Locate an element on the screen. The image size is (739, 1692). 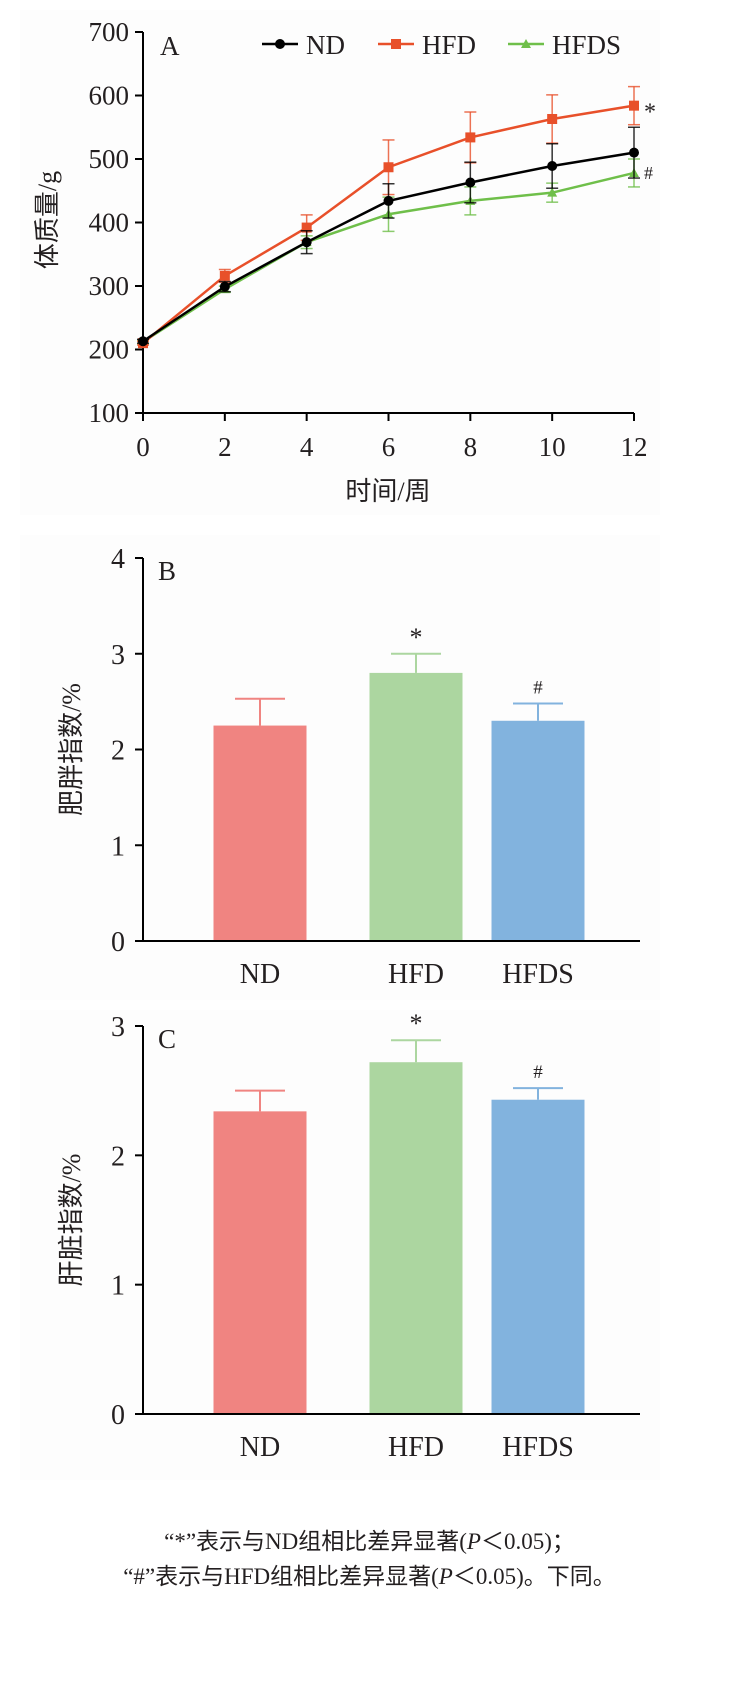
y-tick-label: 200 is located at coordinates (109, 350).